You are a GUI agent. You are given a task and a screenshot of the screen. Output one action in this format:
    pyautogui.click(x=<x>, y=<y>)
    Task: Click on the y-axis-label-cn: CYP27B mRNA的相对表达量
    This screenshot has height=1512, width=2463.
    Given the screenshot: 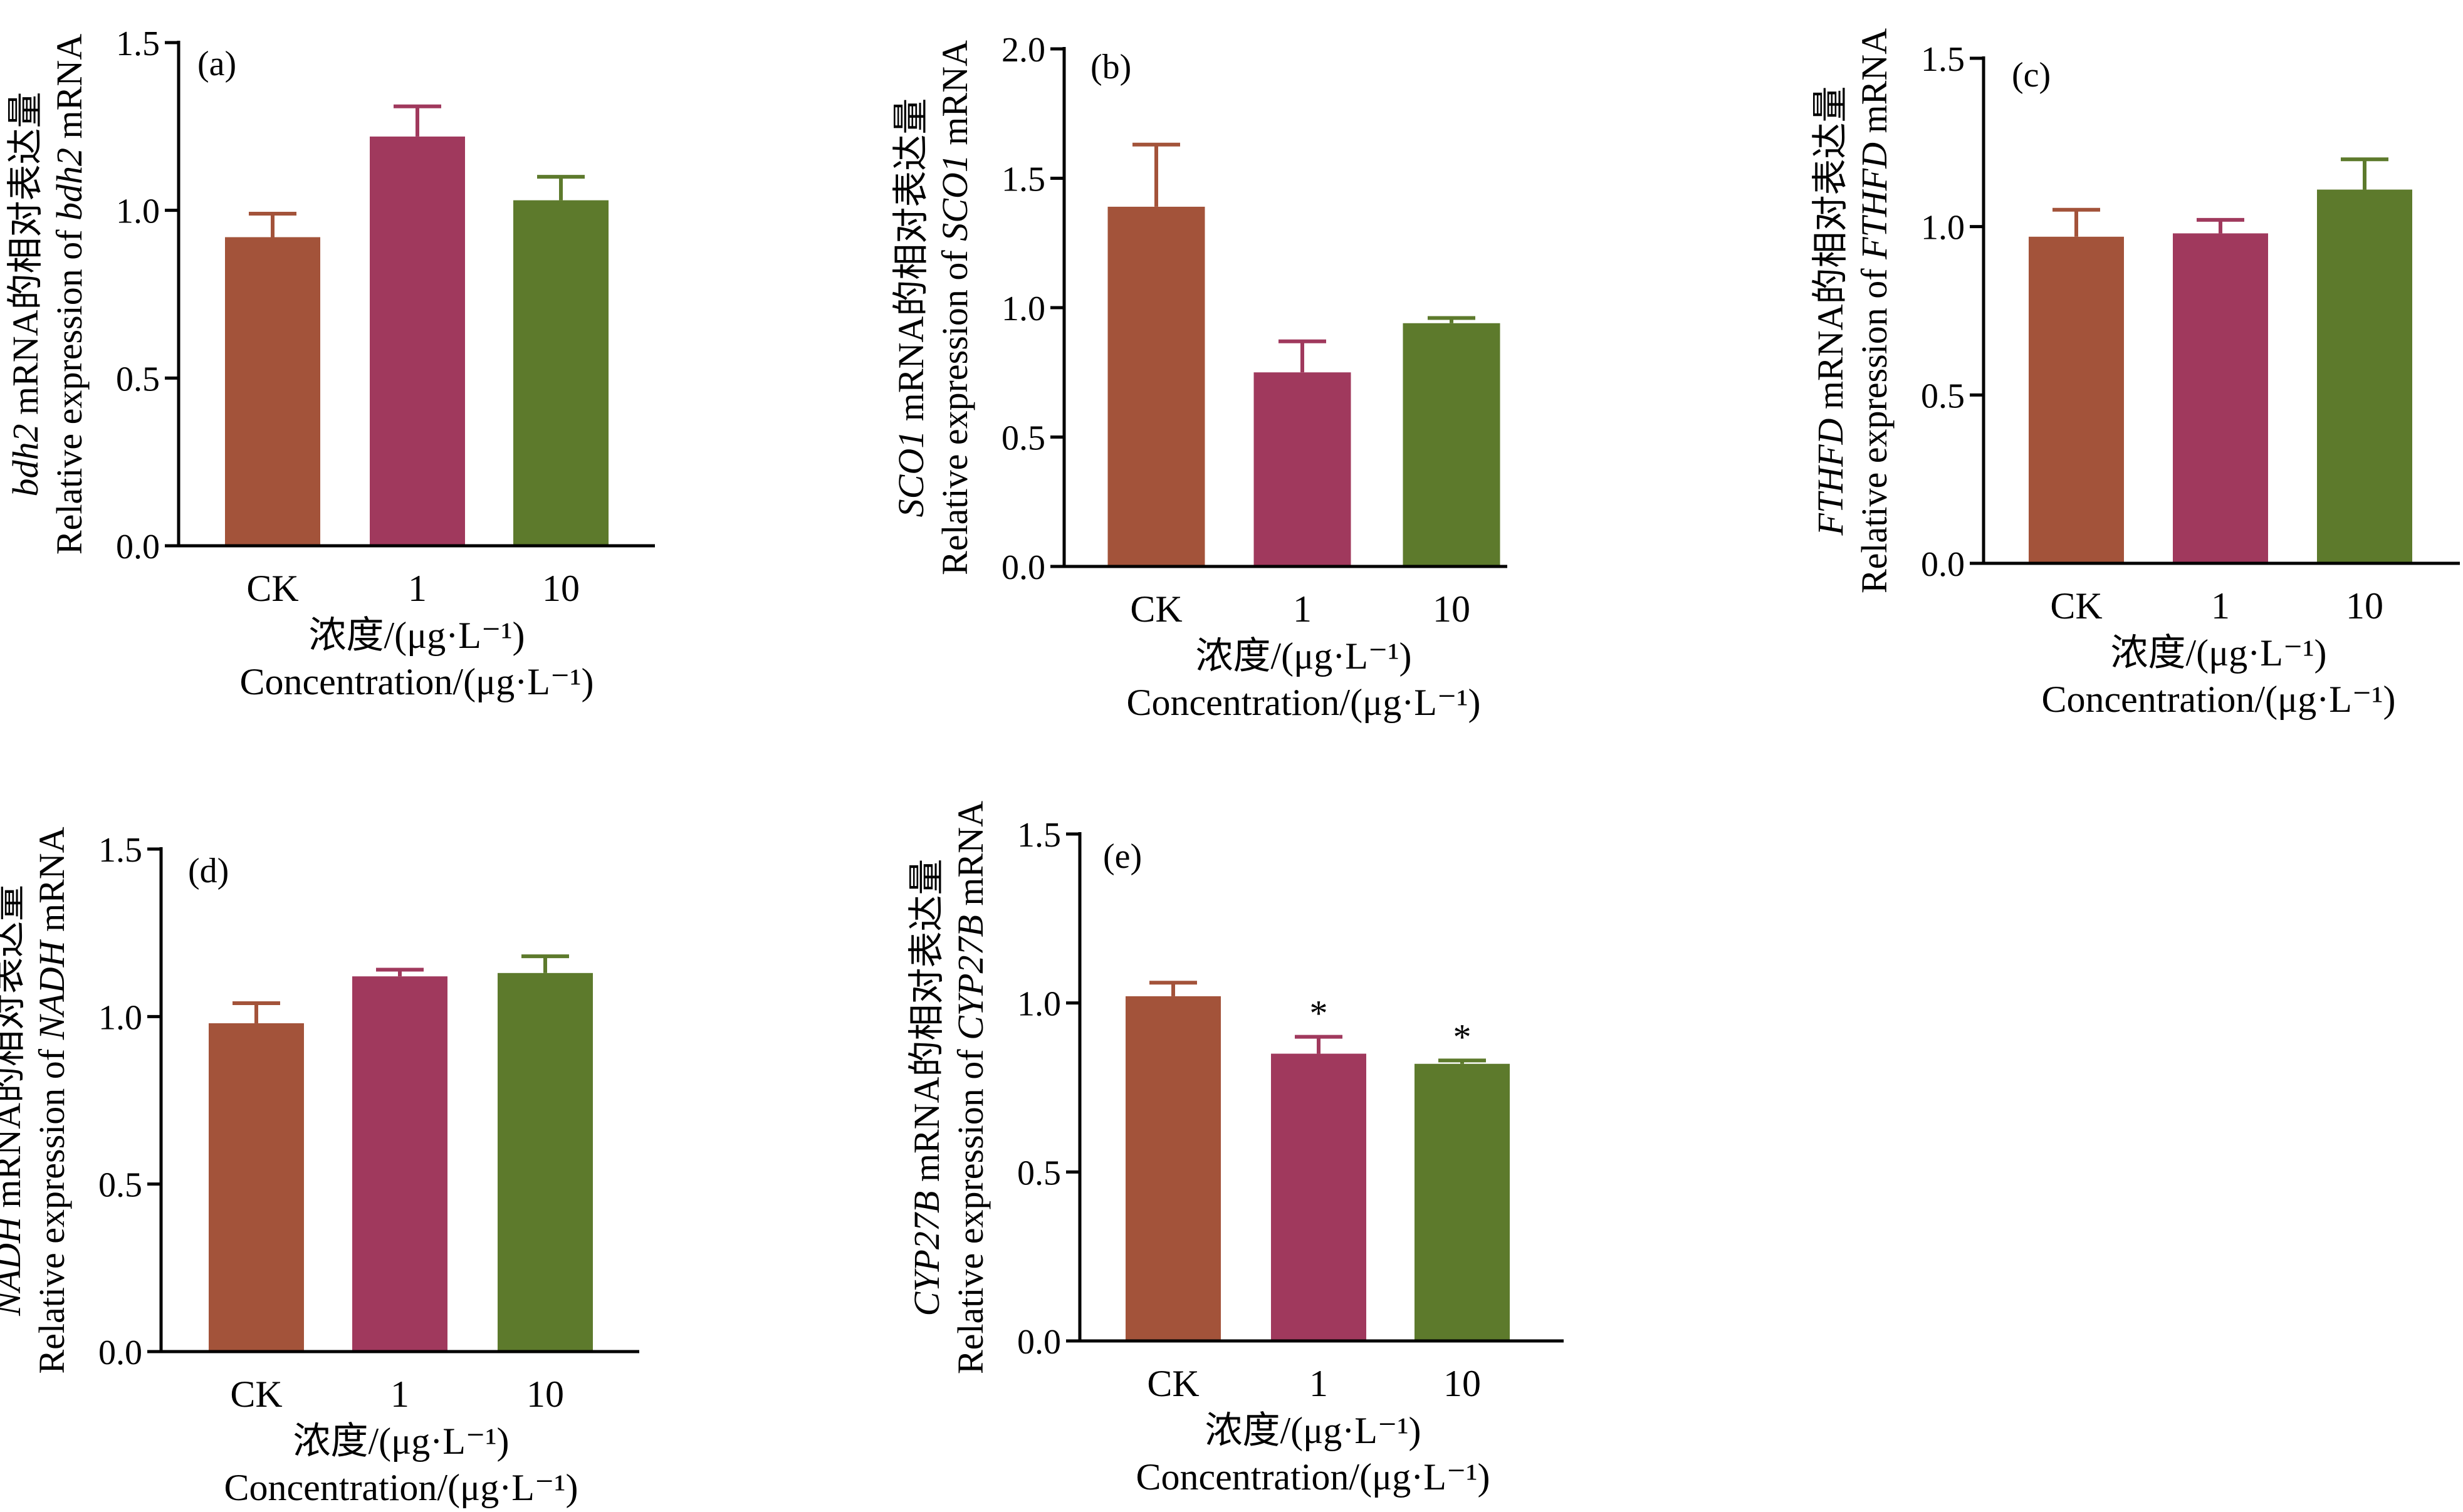 What is the action you would take?
    pyautogui.click(x=926, y=1088)
    